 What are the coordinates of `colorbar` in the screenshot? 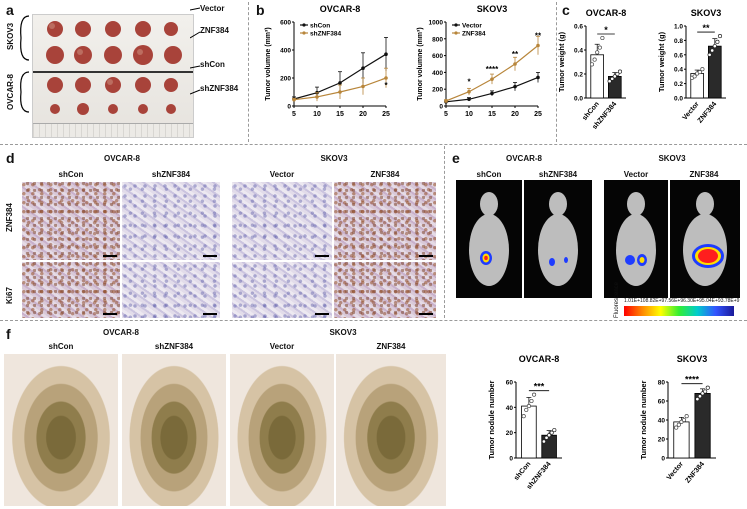 It's located at (679, 311).